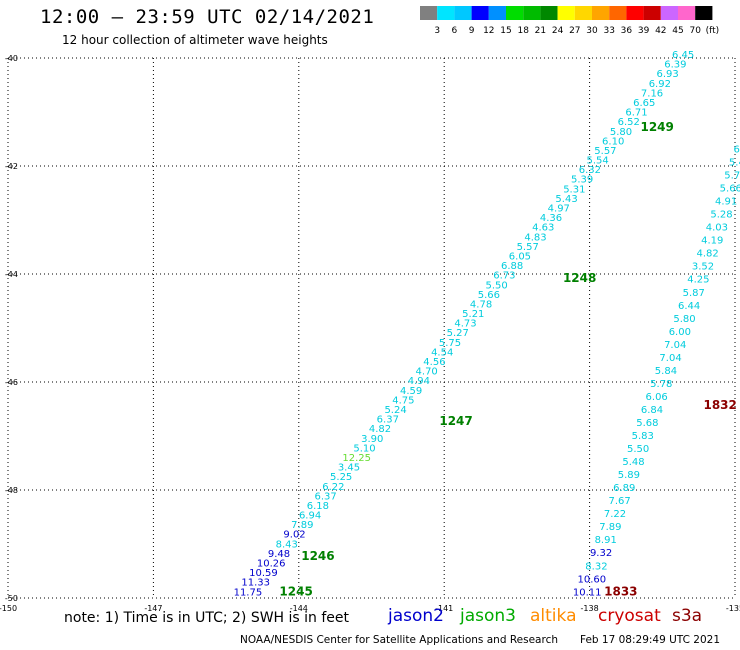 Image resolution: width=740 pixels, height=650 pixels. Describe the element at coordinates (535, 237) in the screenshot. I see `swh-value: 4.83` at that location.